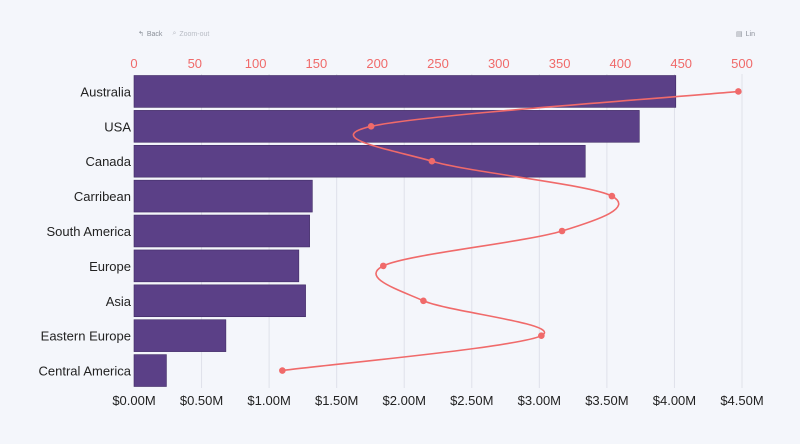 This screenshot has height=444, width=800. I want to click on bottom-tick-label: $0.00M, so click(133, 400).